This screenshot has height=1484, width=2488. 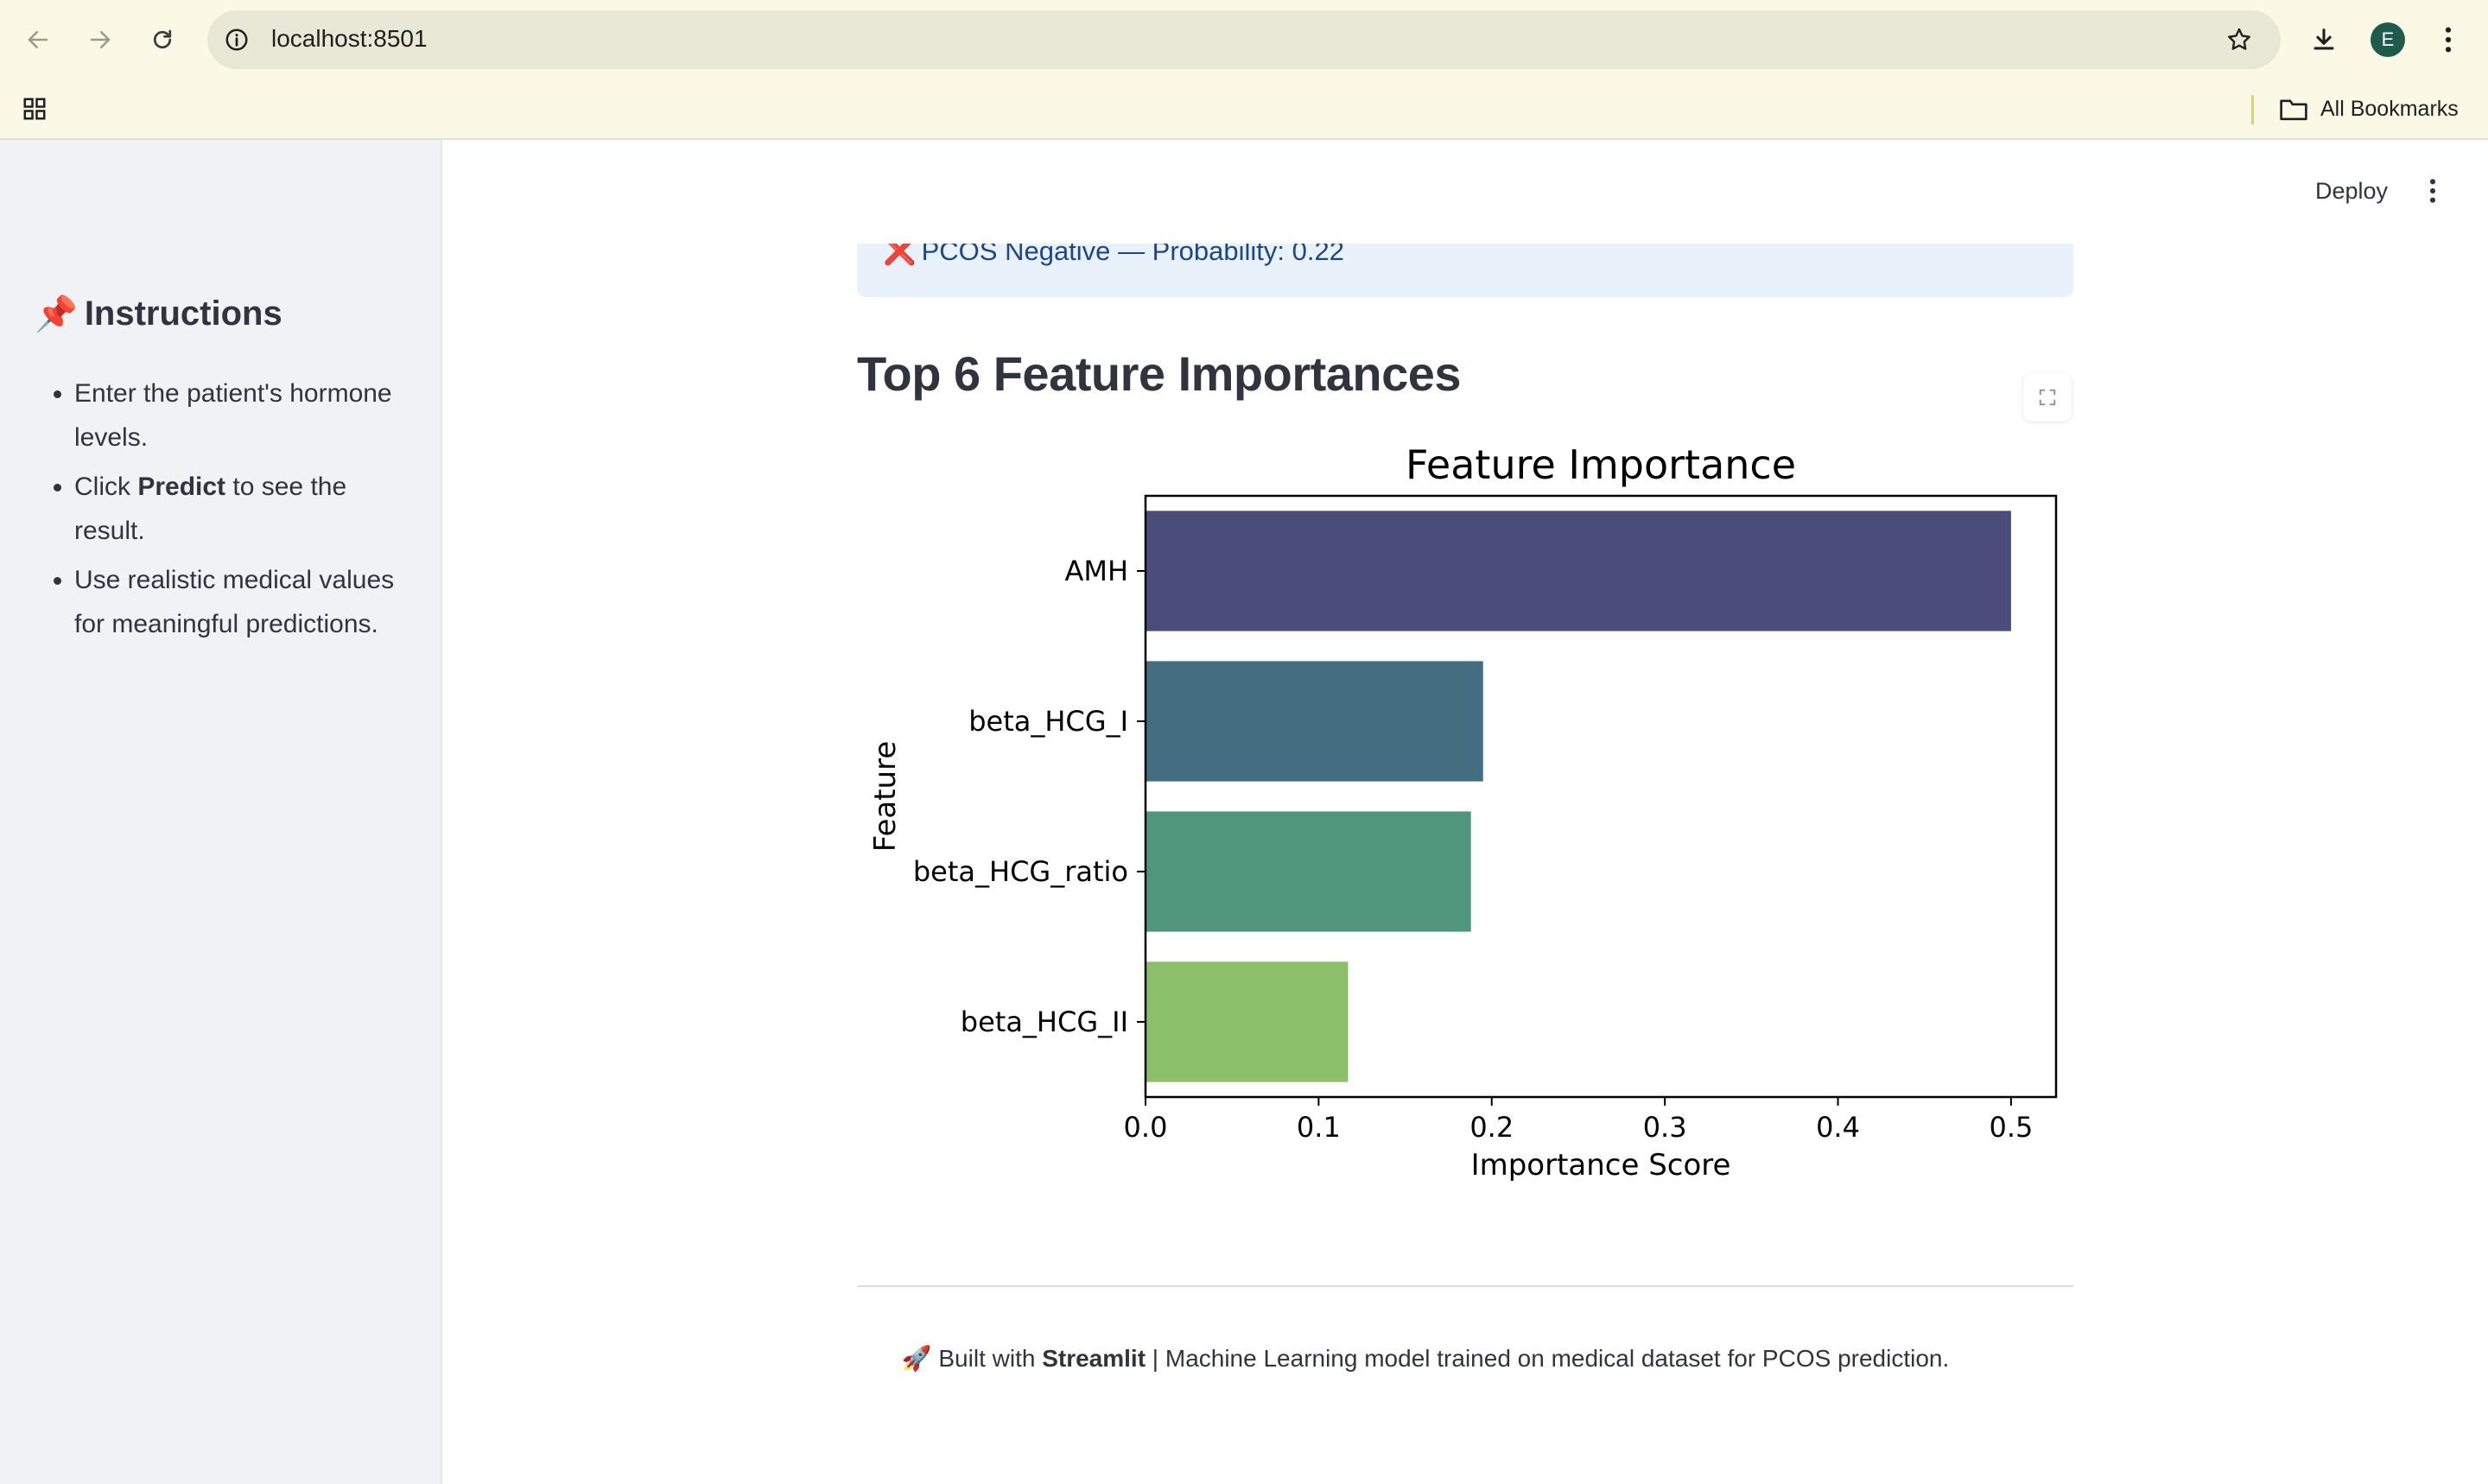 I want to click on star-icon, so click(x=2239, y=39).